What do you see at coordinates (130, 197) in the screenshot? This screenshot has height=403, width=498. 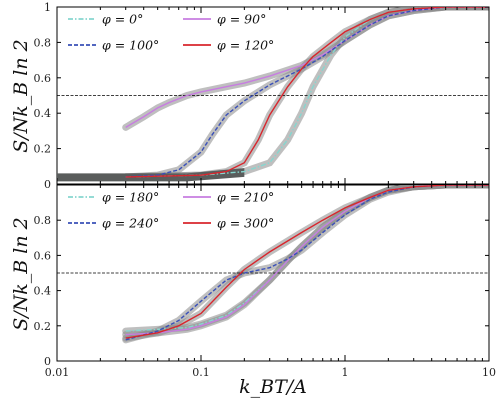 I see `legend-label: φ = 180°` at bounding box center [130, 197].